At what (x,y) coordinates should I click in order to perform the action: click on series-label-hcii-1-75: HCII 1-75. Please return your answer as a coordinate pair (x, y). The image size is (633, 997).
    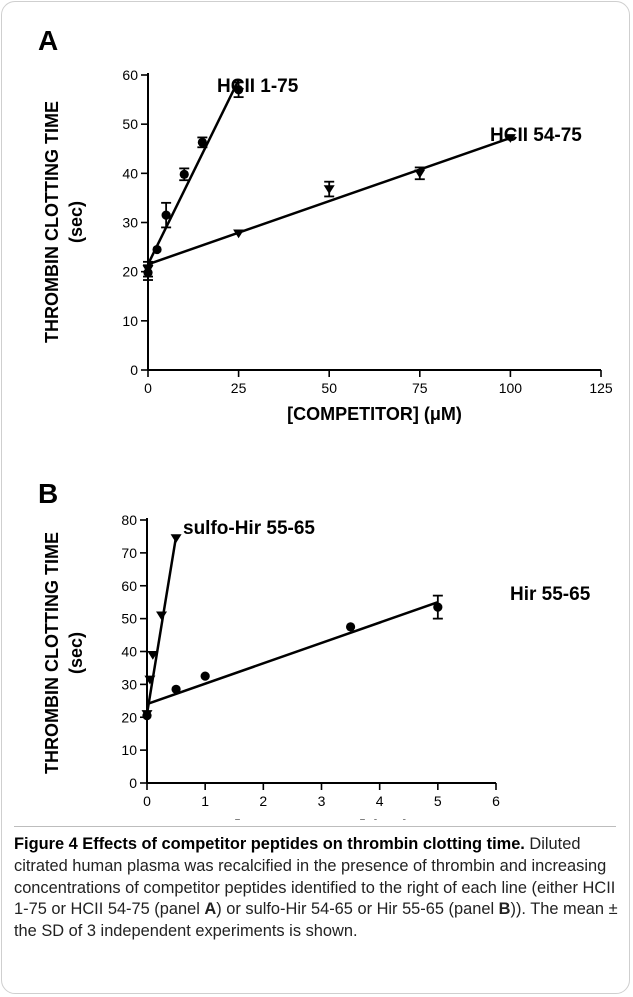
    Looking at the image, I should click on (258, 86).